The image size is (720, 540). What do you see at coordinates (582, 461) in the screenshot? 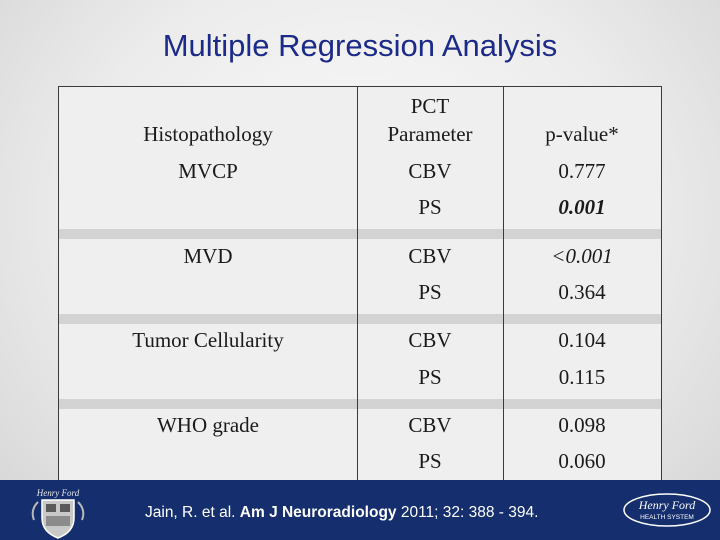
I see `pvalue-cell: 0.060` at bounding box center [582, 461].